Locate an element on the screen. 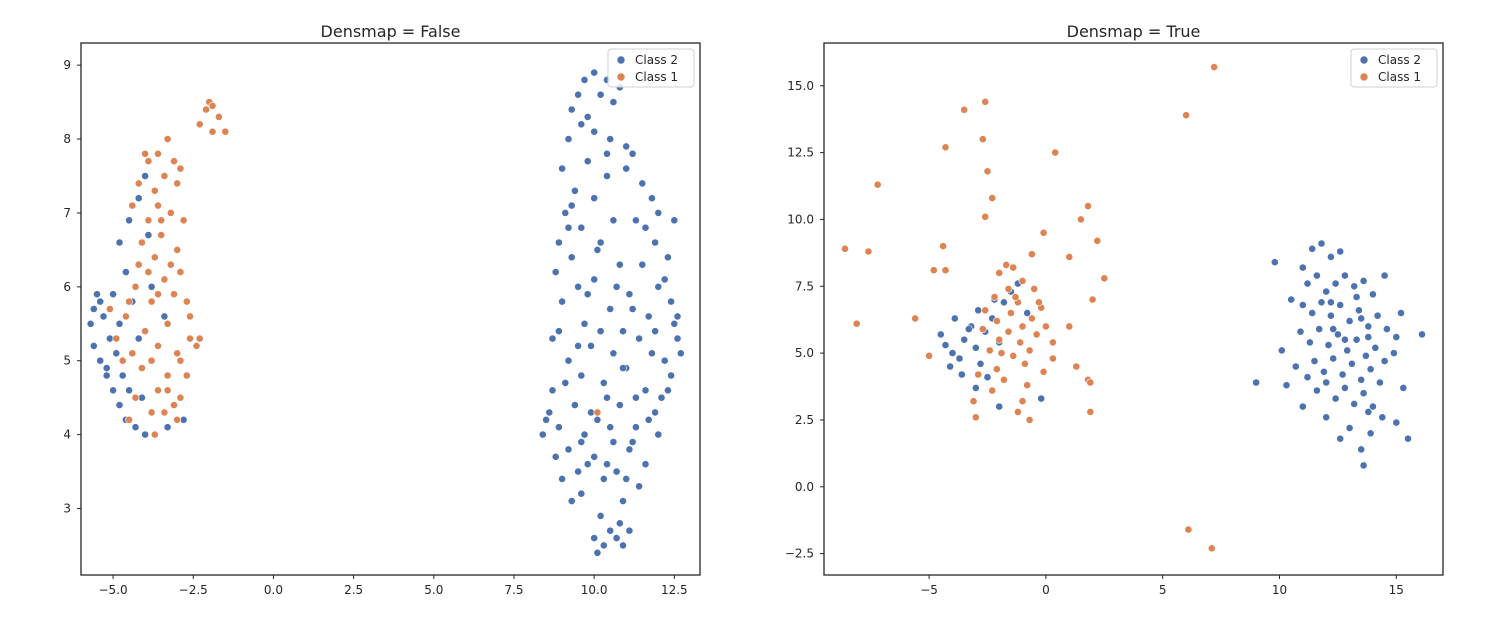  x-tick-label: −5.0 is located at coordinates (113, 590).